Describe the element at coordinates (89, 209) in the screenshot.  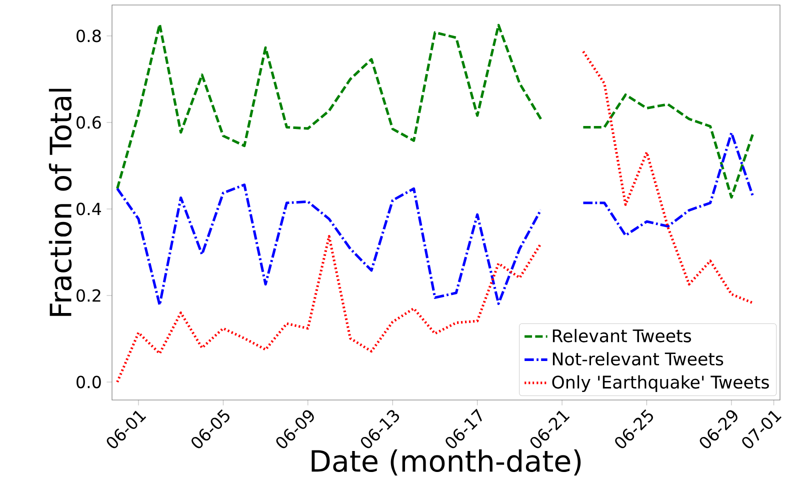
I see `y-tick-label: 0.4` at that location.